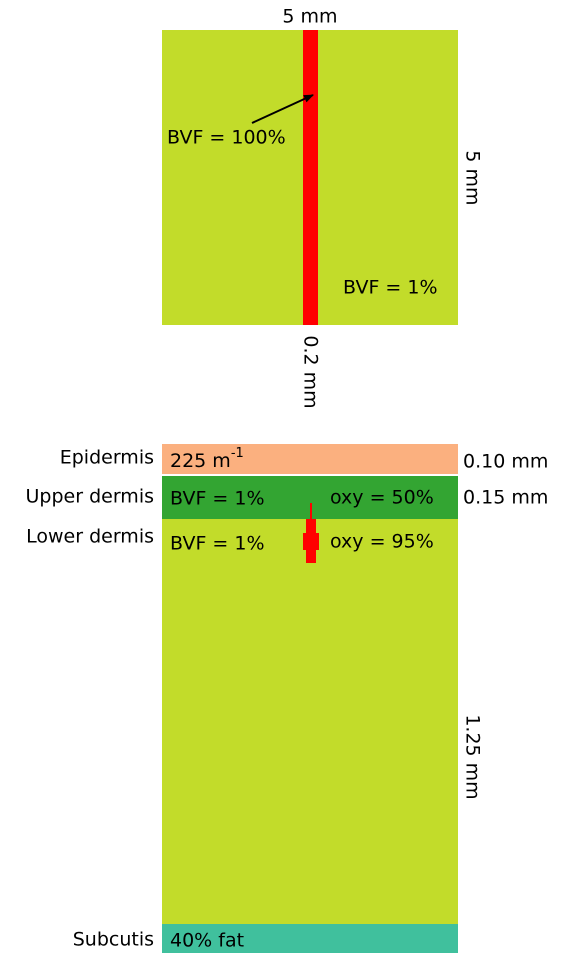 The width and height of the screenshot is (561, 953). I want to click on thickness-label: 0.10 mm, so click(505, 462).